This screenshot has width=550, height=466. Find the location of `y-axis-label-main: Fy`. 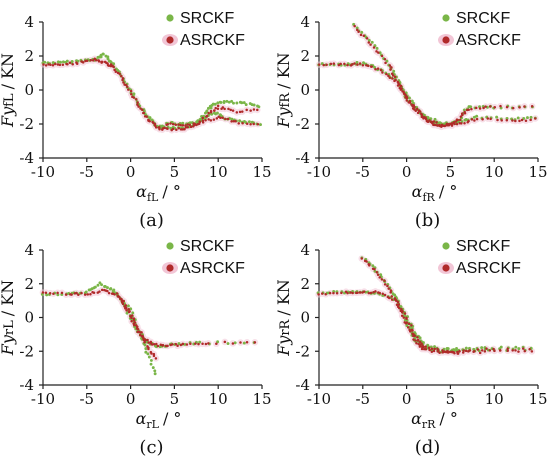

y-axis-label-main: Fy is located at coordinates (8, 345).